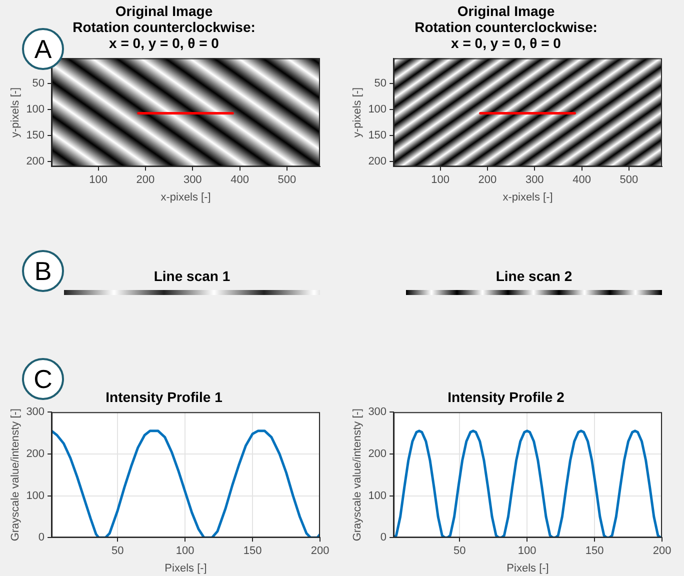  What do you see at coordinates (164, 396) in the screenshot?
I see `chart-title: Intensity Profile 1` at bounding box center [164, 396].